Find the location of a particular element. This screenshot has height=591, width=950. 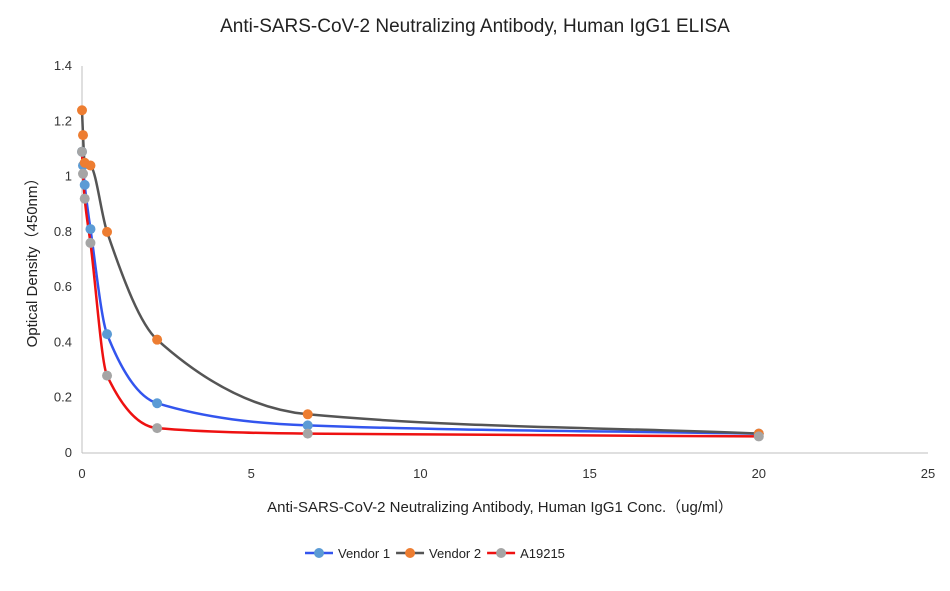

y-tick-label: 0.8 is located at coordinates (63, 231).